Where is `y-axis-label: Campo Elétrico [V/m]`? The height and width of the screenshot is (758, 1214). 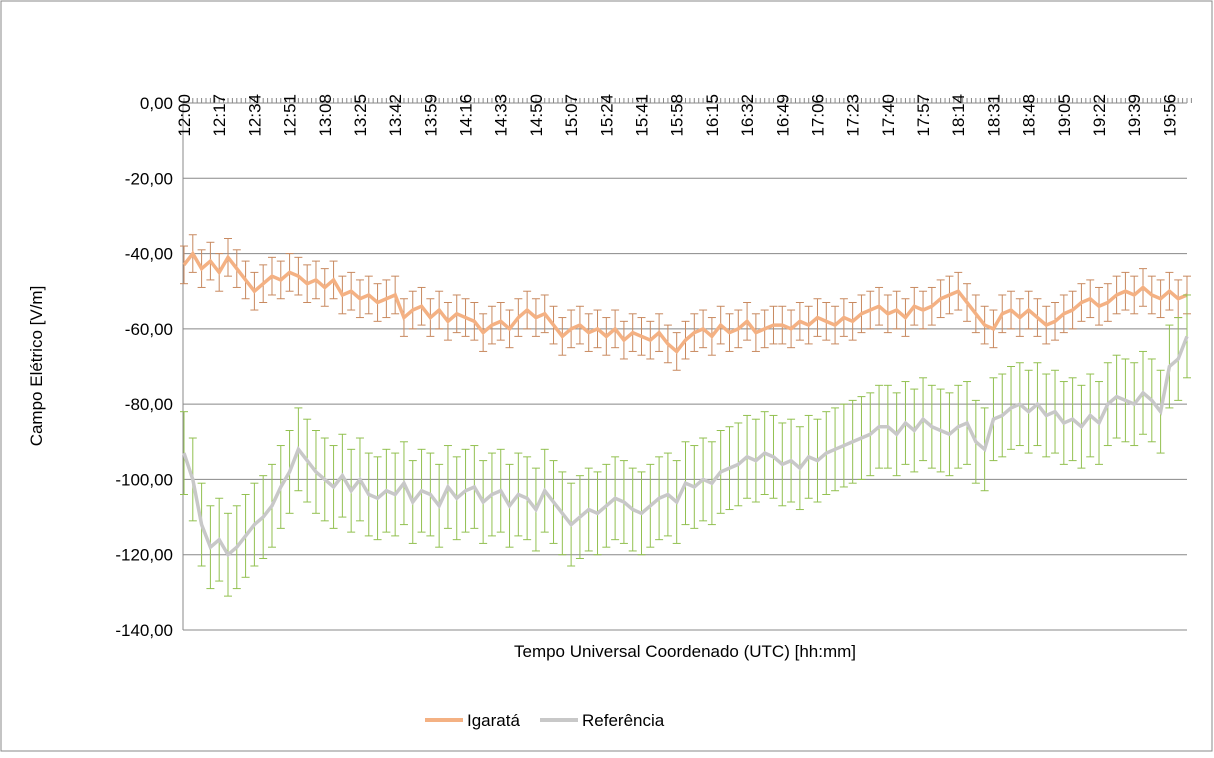
y-axis-label: Campo Elétrico [V/m] is located at coordinates (36, 366).